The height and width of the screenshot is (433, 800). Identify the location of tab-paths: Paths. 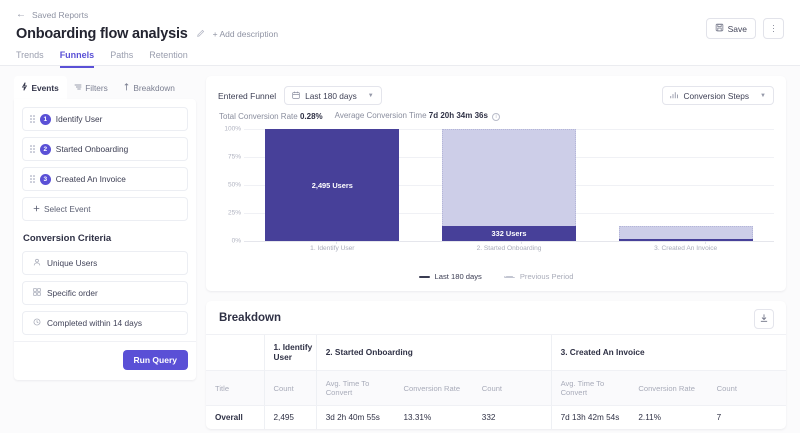
(122, 55).